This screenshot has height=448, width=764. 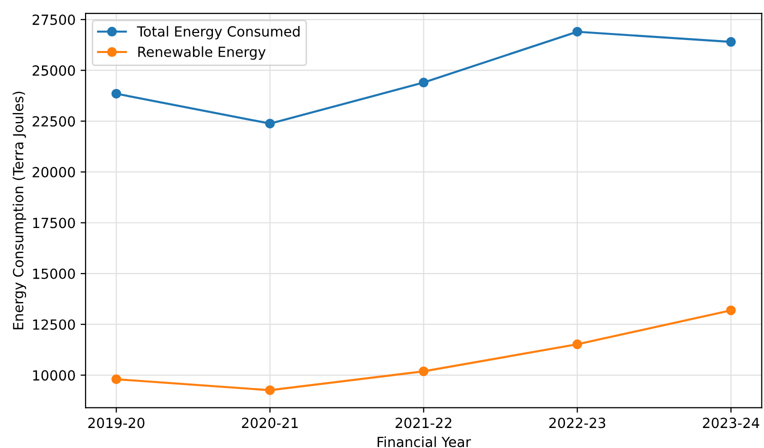 I want to click on y-tick-label: 22500, so click(x=53, y=121).